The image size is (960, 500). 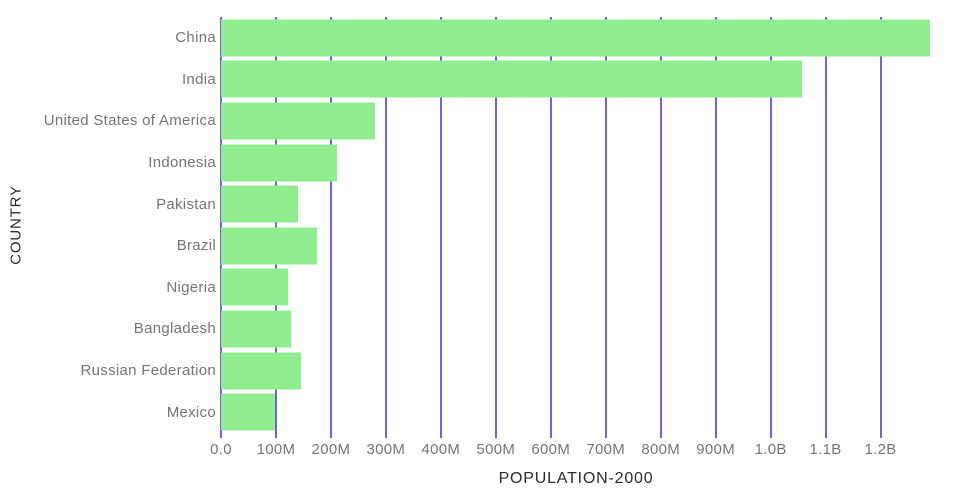 What do you see at coordinates (575, 412) in the screenshot?
I see `bar-row-mexico` at bounding box center [575, 412].